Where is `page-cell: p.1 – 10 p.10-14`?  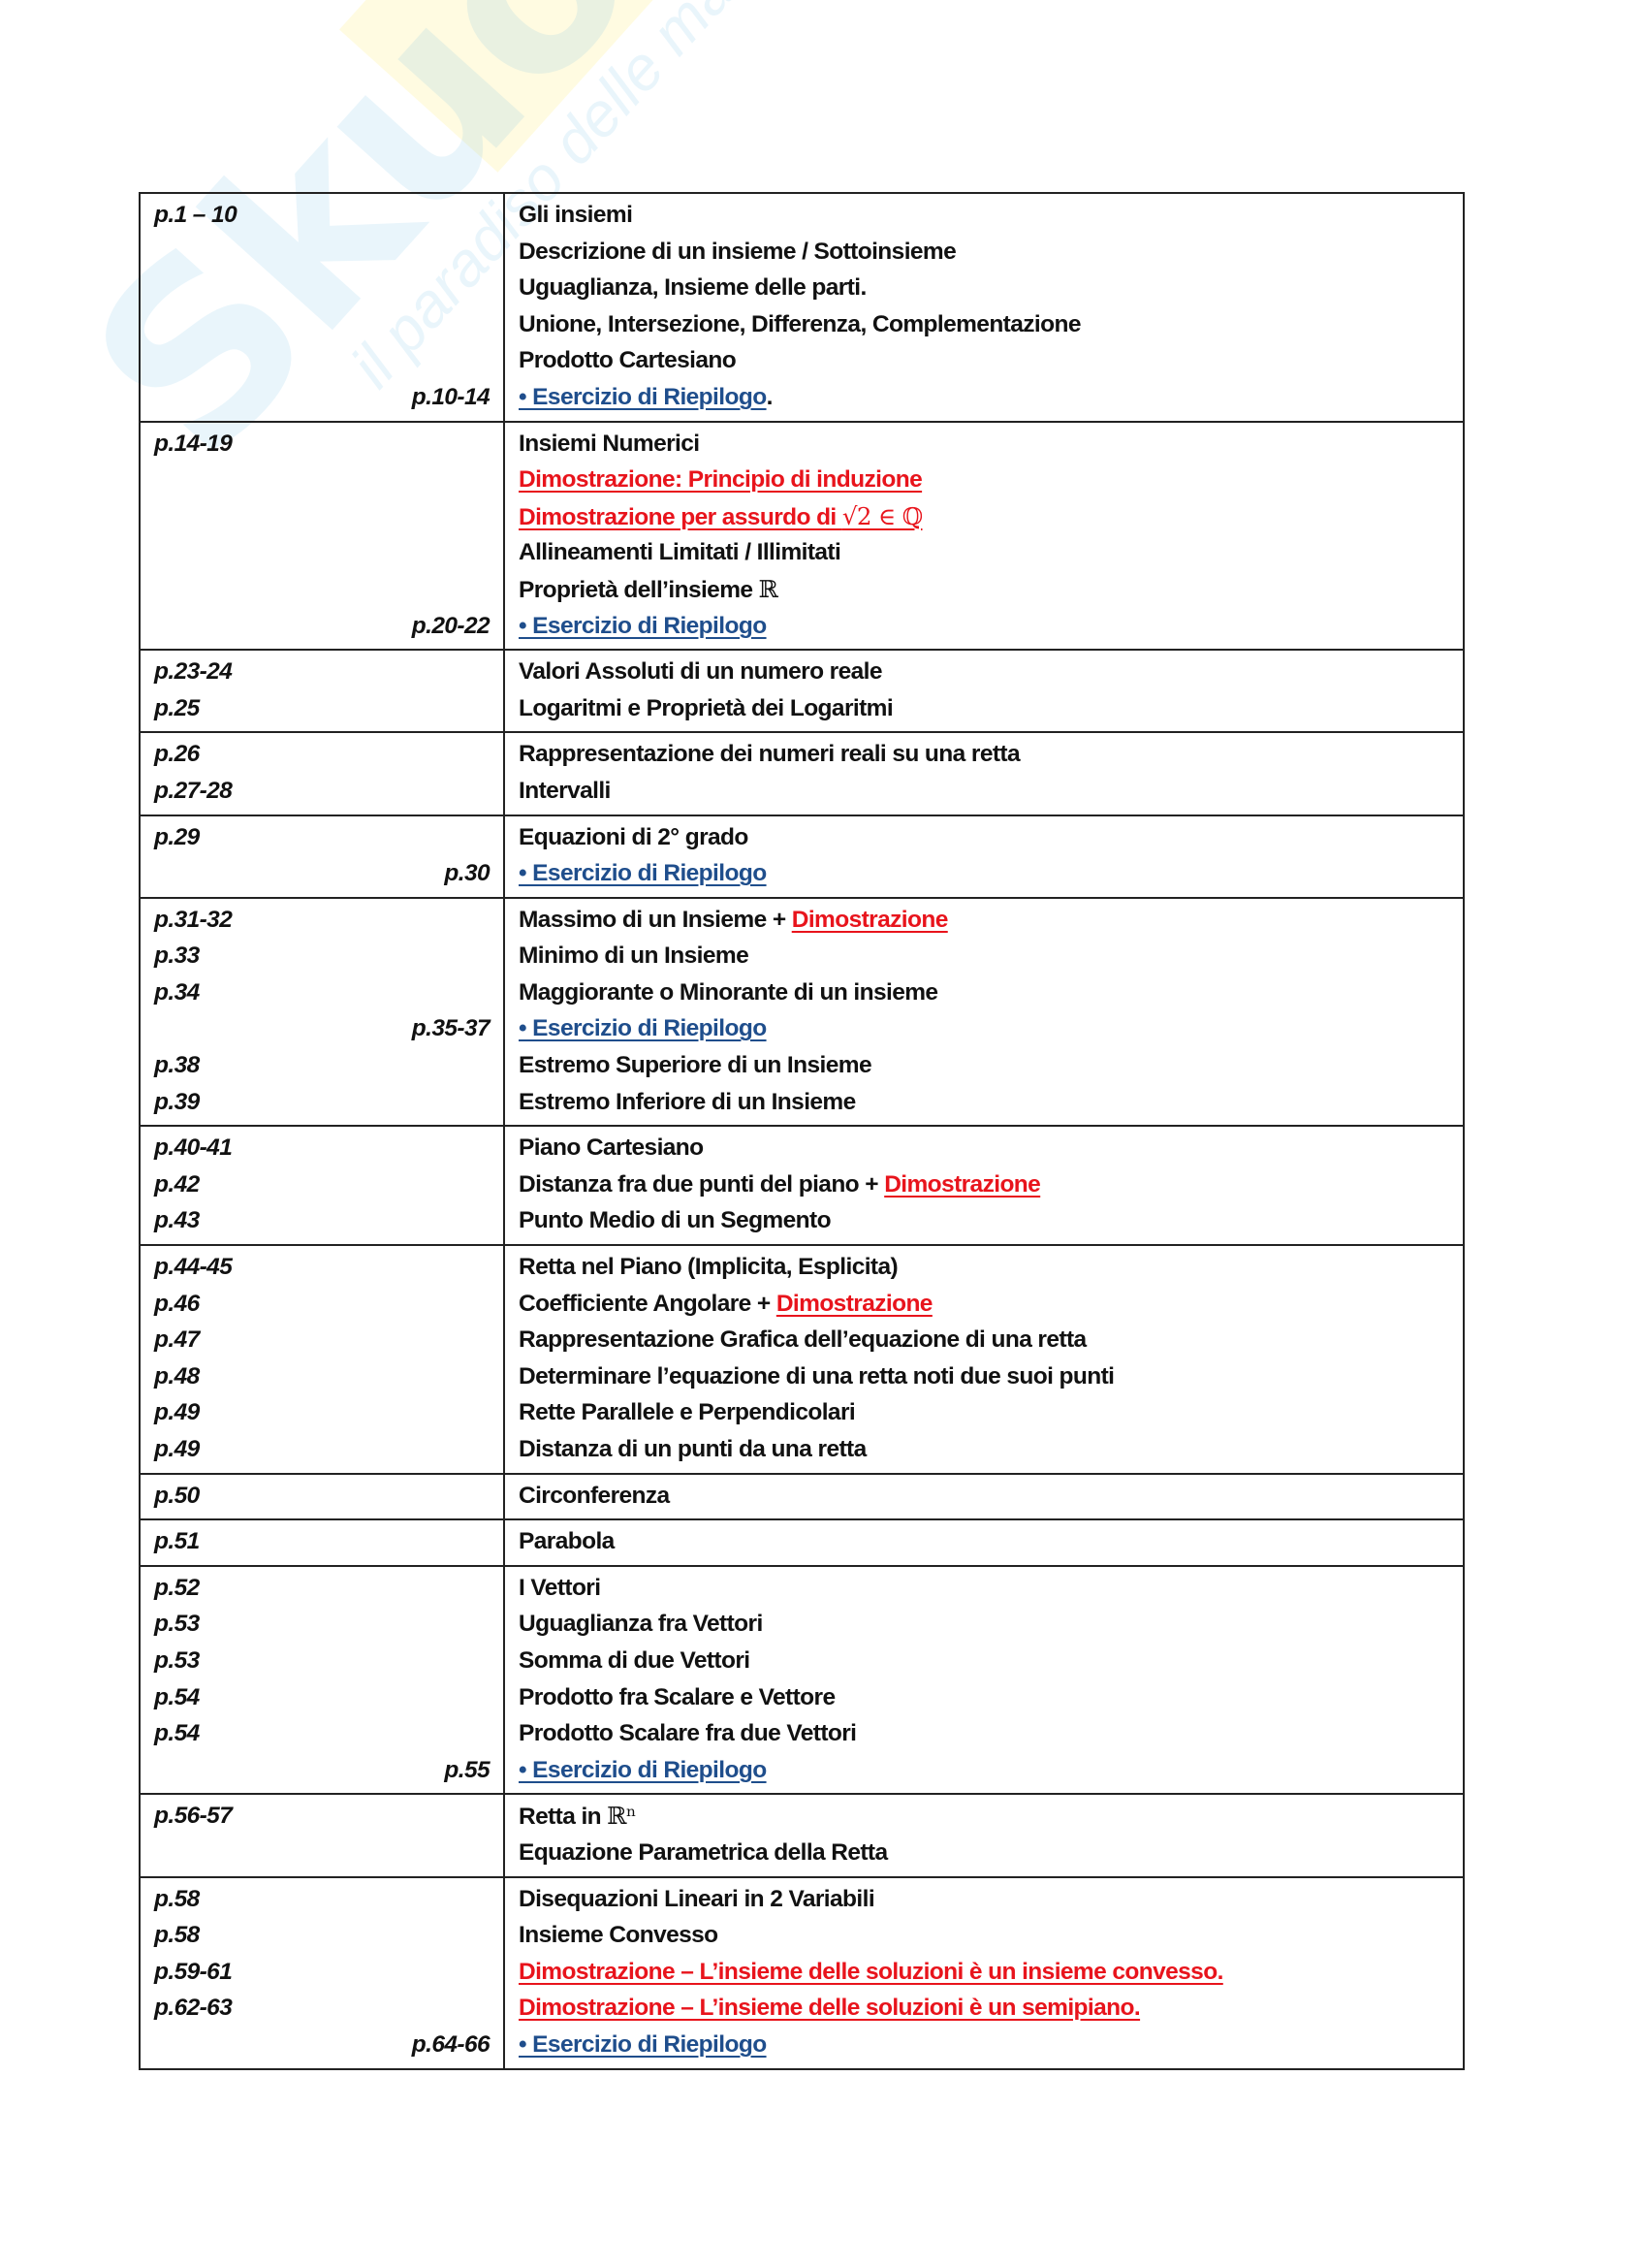 page-cell: p.1 – 10 p.10-14 is located at coordinates (322, 307).